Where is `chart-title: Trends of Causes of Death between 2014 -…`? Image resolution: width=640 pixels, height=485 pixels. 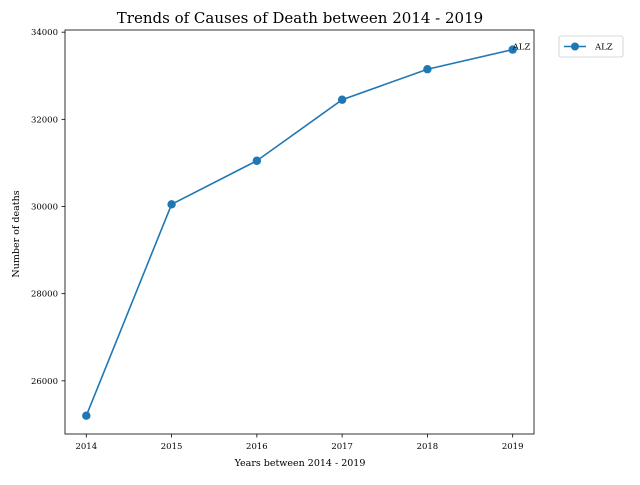
chart-title: Trends of Causes of Death between 2014 -… is located at coordinates (300, 18).